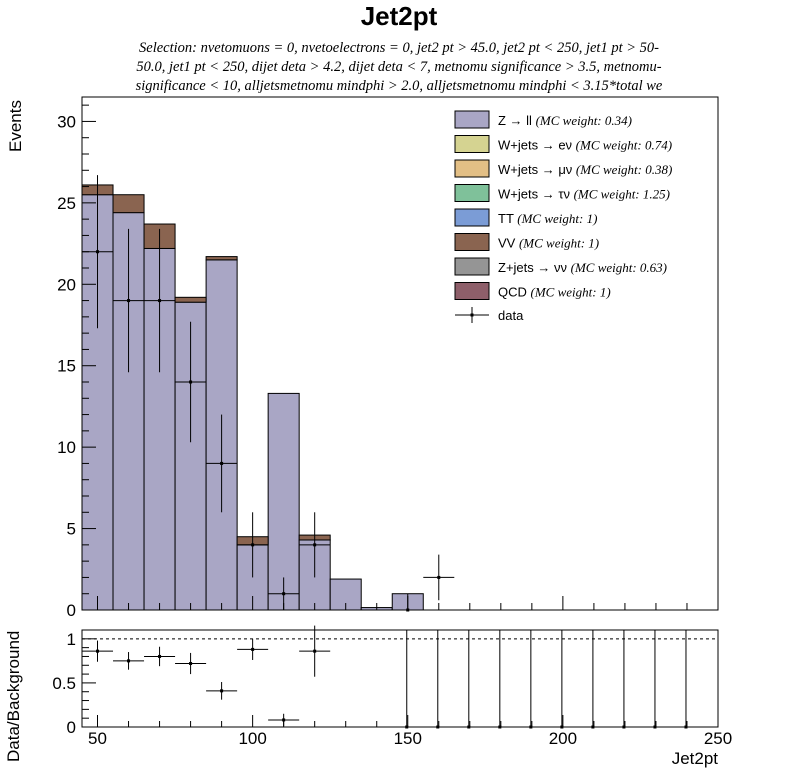 The width and height of the screenshot is (798, 774). What do you see at coordinates (624, 169) in the screenshot?
I see `legend-weight: (MC weight: 0.38)` at bounding box center [624, 169].